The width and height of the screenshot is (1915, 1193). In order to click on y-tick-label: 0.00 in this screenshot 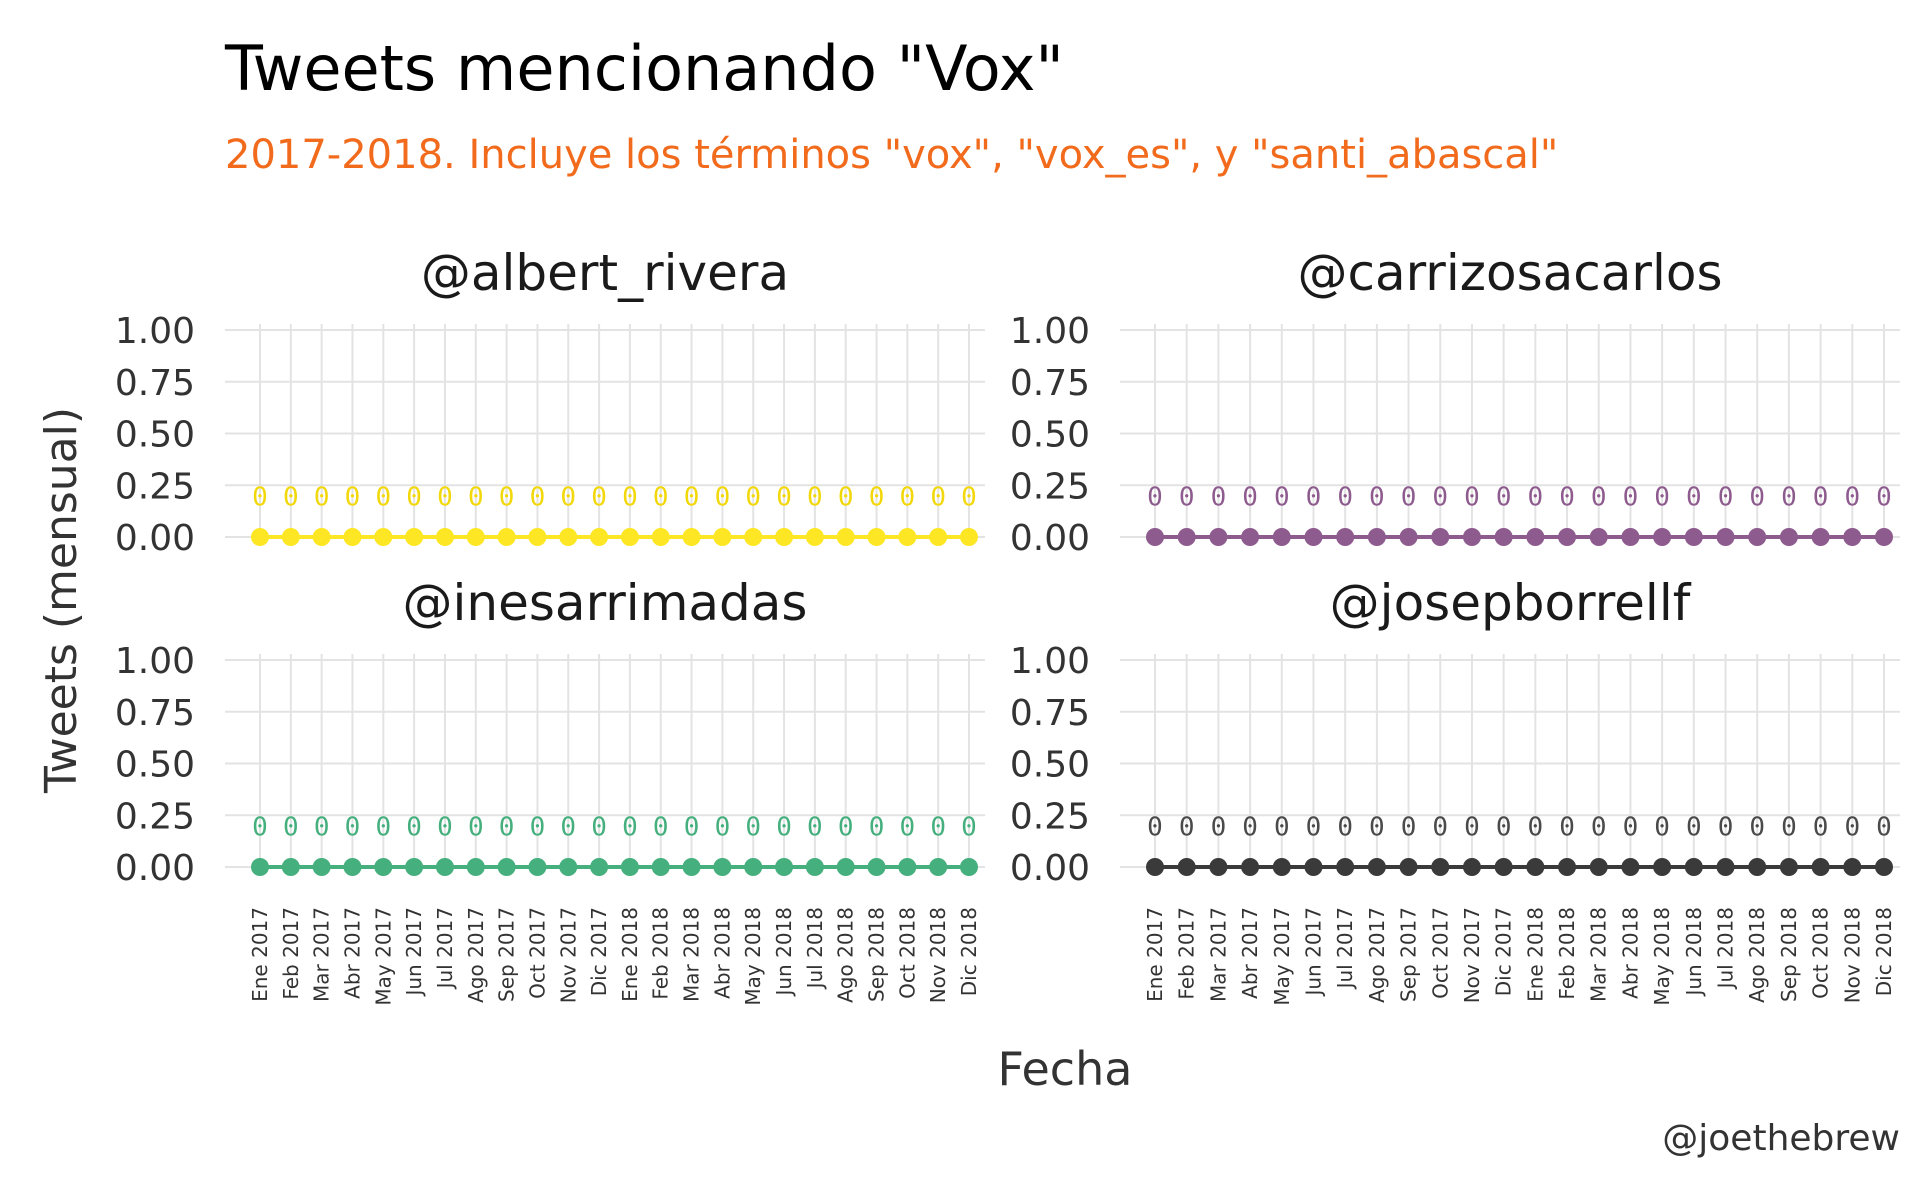, I will do `click(1050, 538)`.